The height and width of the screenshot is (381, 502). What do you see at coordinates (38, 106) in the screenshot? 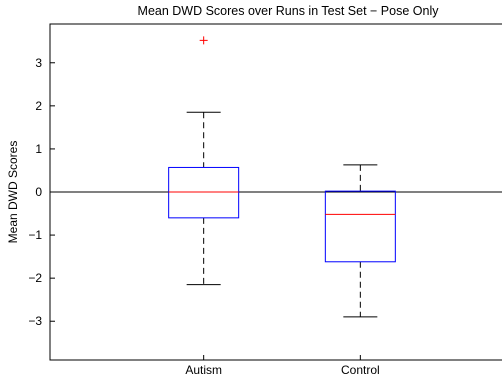
I see `y-tick-label: 2` at bounding box center [38, 106].